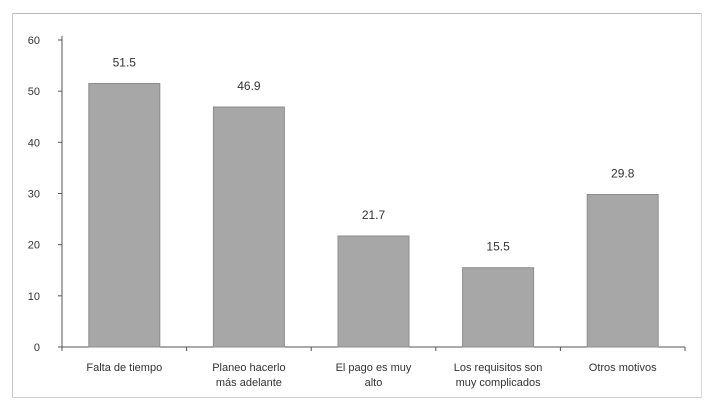 Image resolution: width=709 pixels, height=401 pixels. What do you see at coordinates (34, 297) in the screenshot?
I see `y-tick-label: 10` at bounding box center [34, 297].